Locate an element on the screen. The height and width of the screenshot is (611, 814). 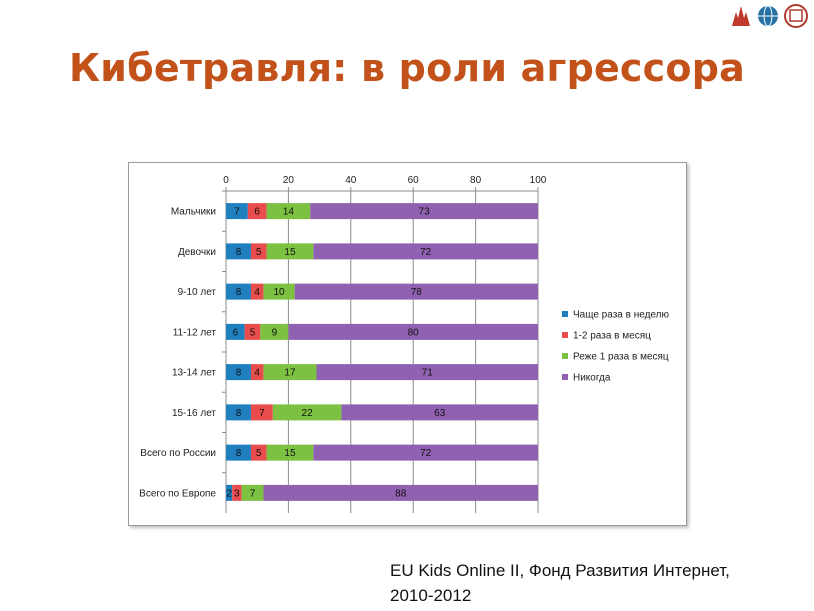
data-label: 71 is located at coordinates (428, 373).